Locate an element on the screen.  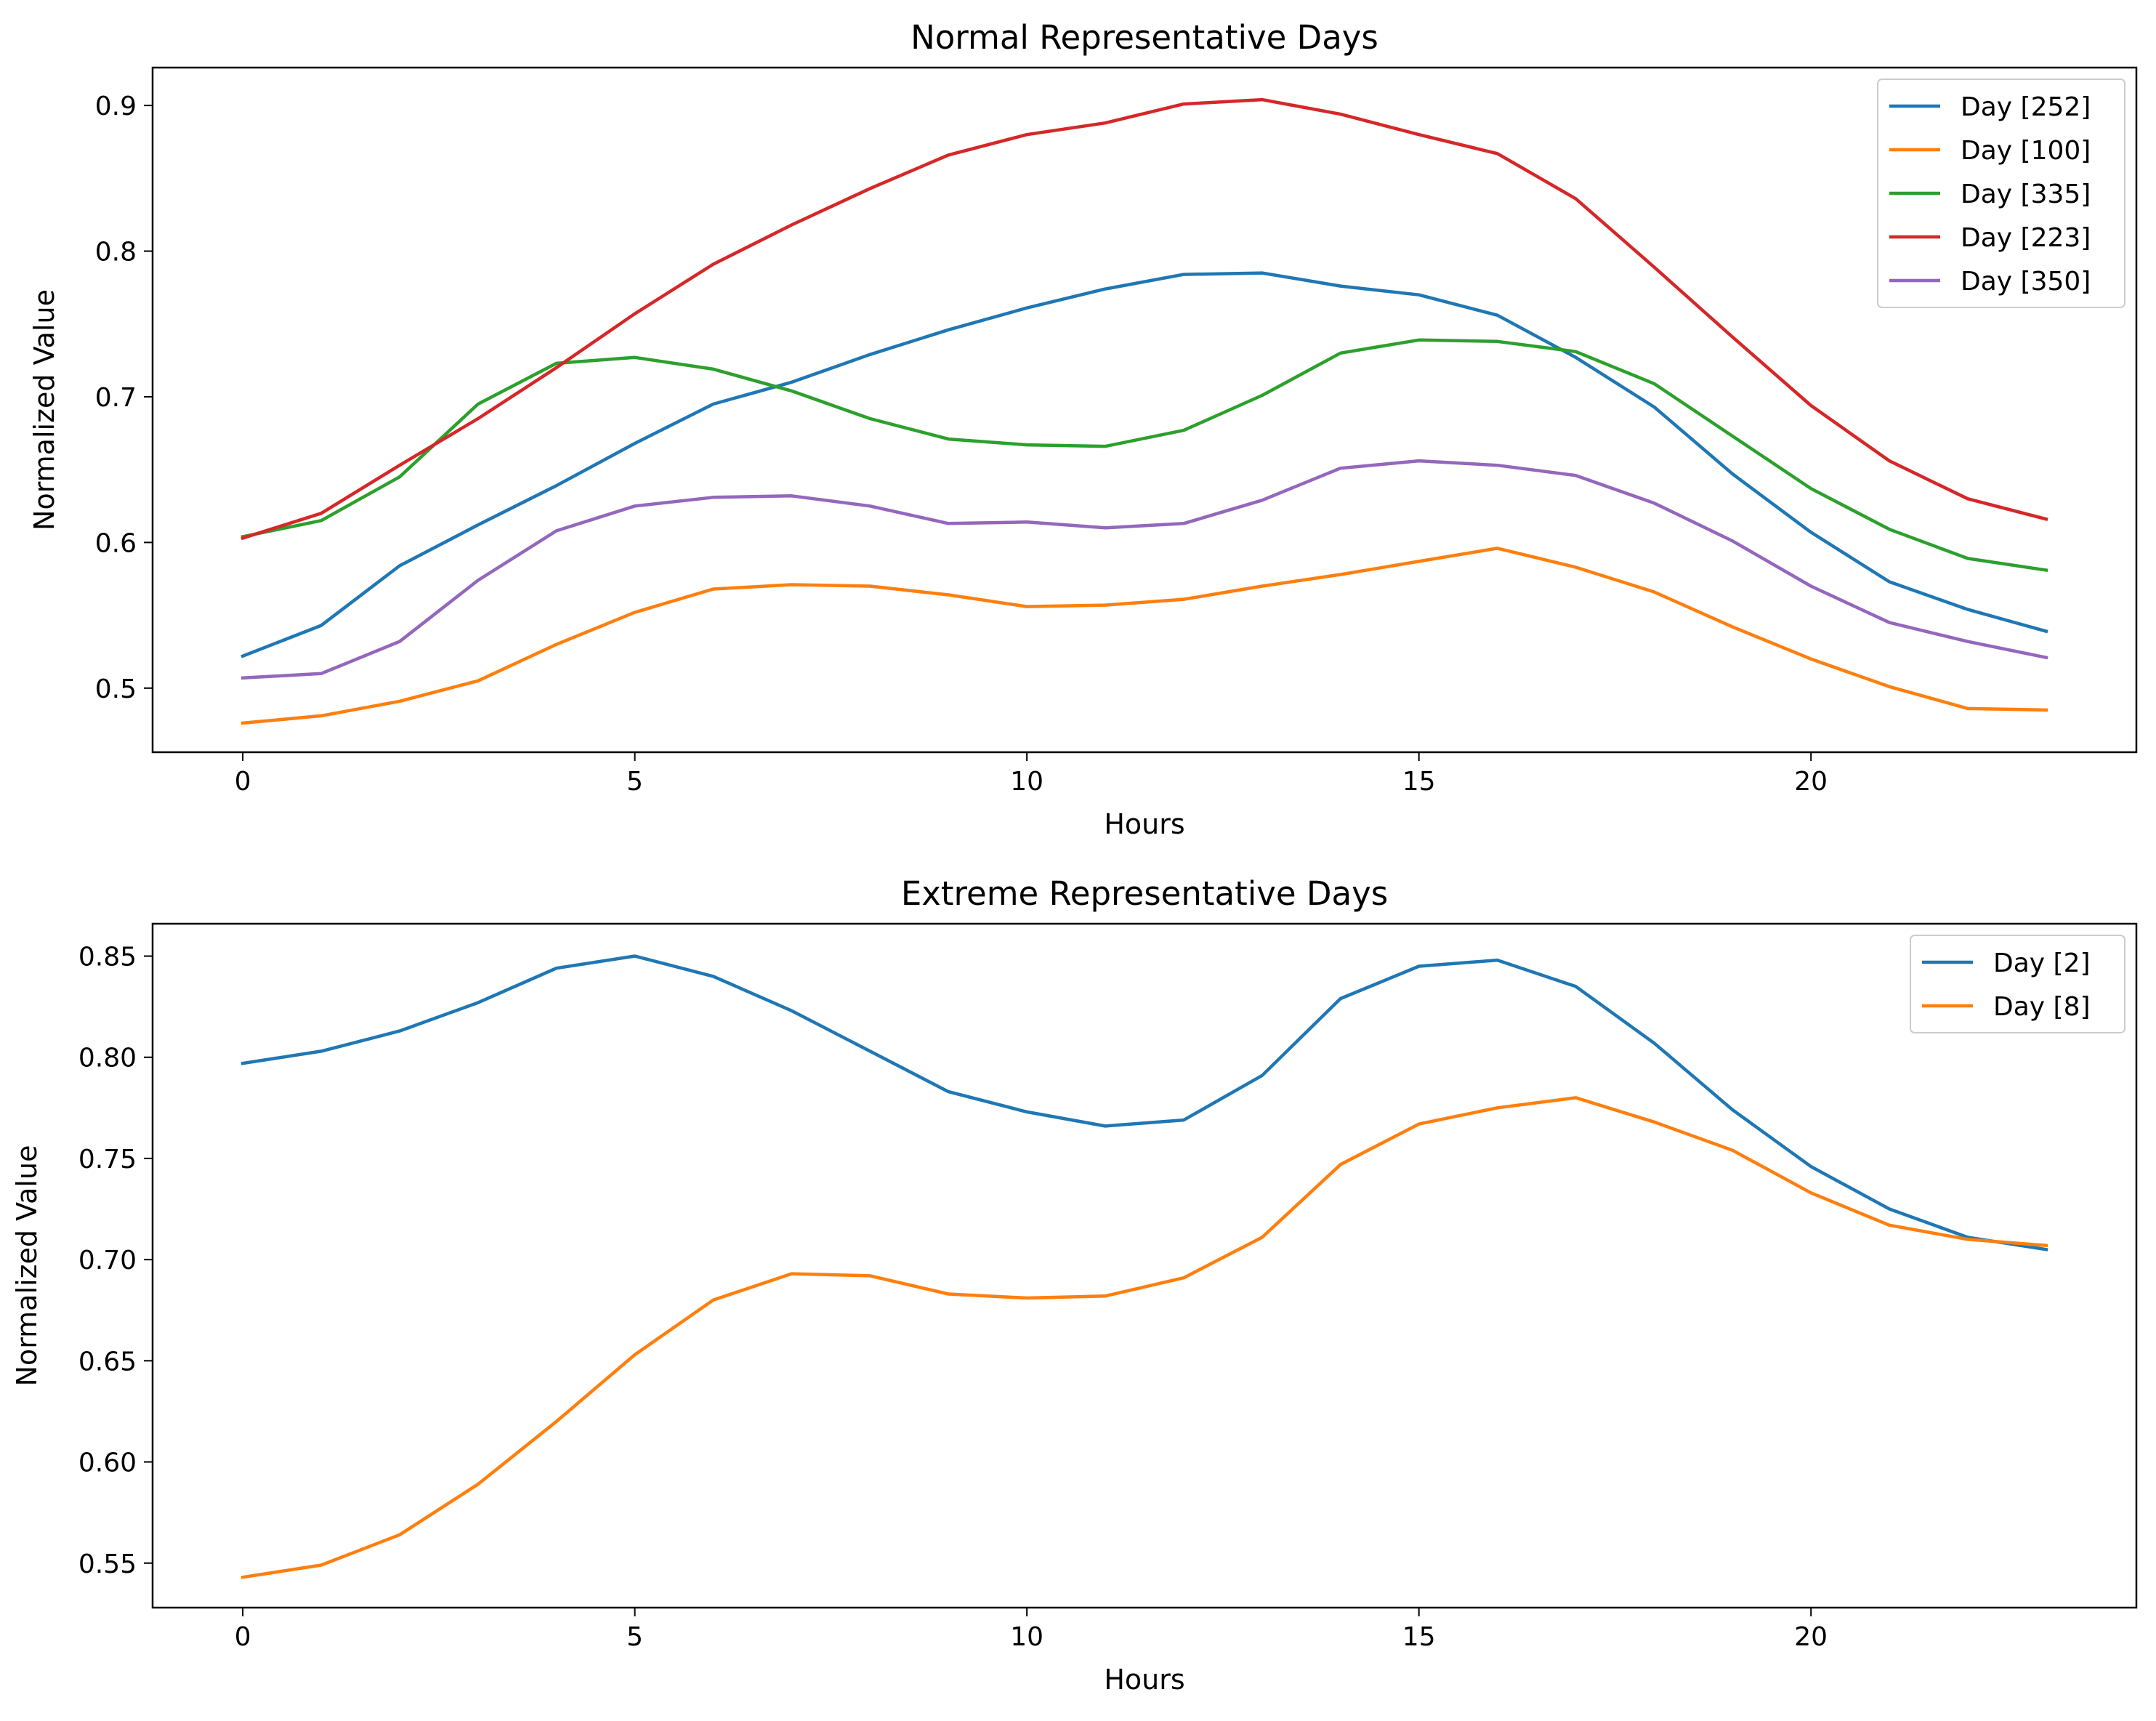
legend-item-day-252: Day [252] is located at coordinates (1990, 107).